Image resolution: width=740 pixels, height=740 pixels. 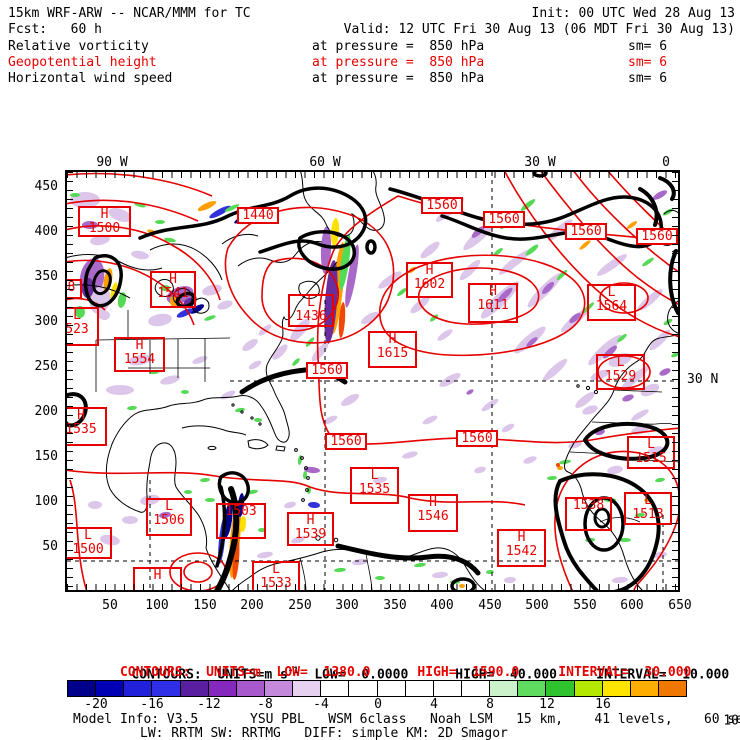 I want to click on plot-title: 15km WRF-ARW -- NCAR/MMM for TC, so click(x=129, y=13).